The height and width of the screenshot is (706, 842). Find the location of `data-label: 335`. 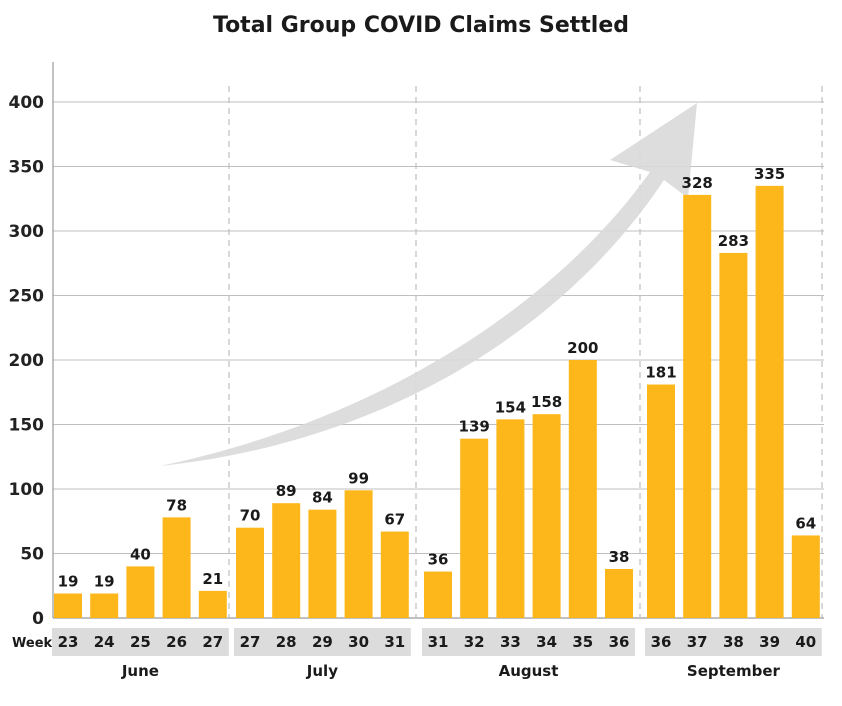

data-label: 335 is located at coordinates (769, 174).